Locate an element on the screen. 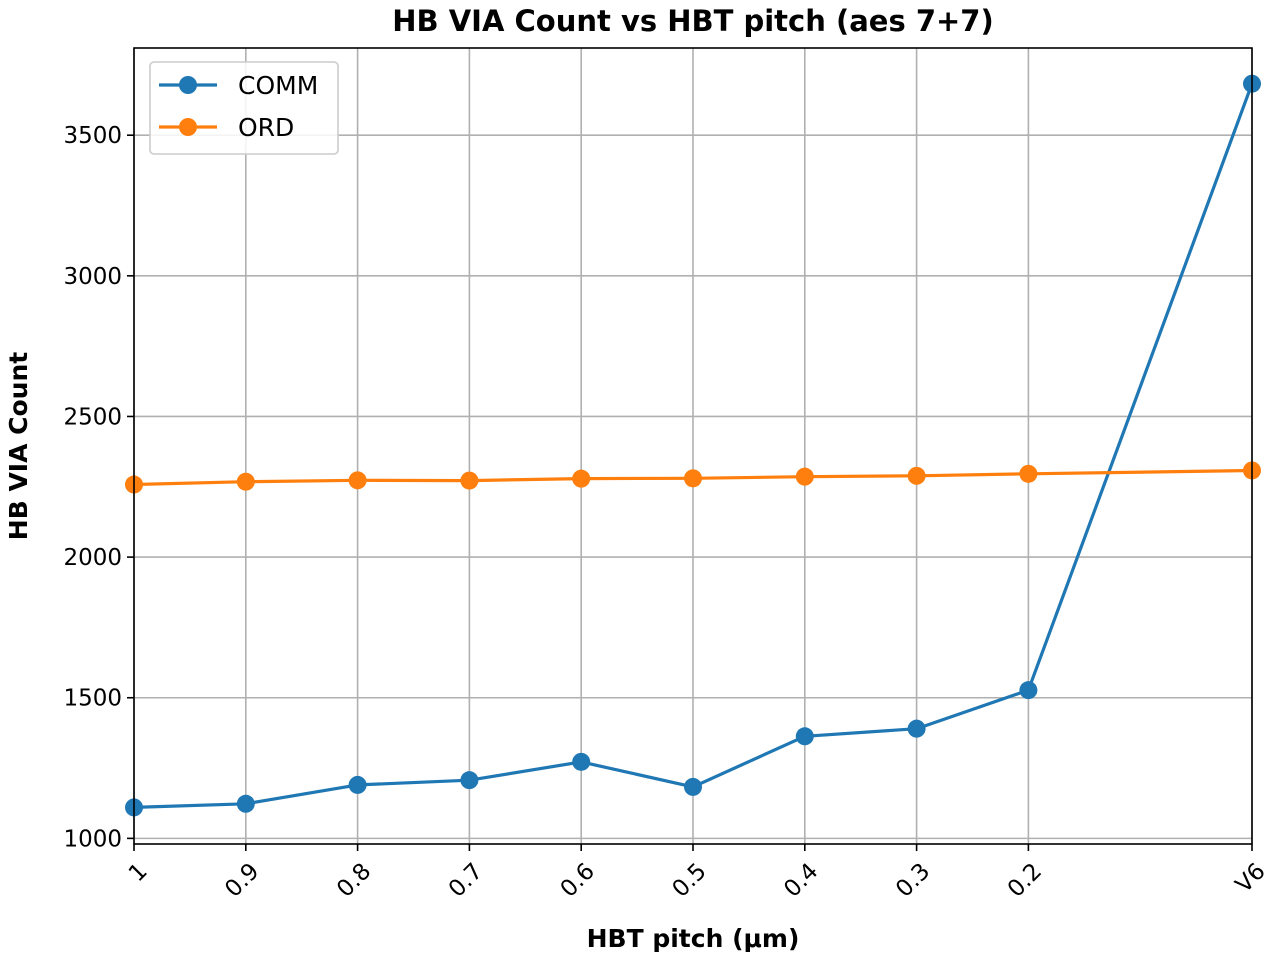 The height and width of the screenshot is (960, 1280). x-tick-label: 0.3 is located at coordinates (913, 880).